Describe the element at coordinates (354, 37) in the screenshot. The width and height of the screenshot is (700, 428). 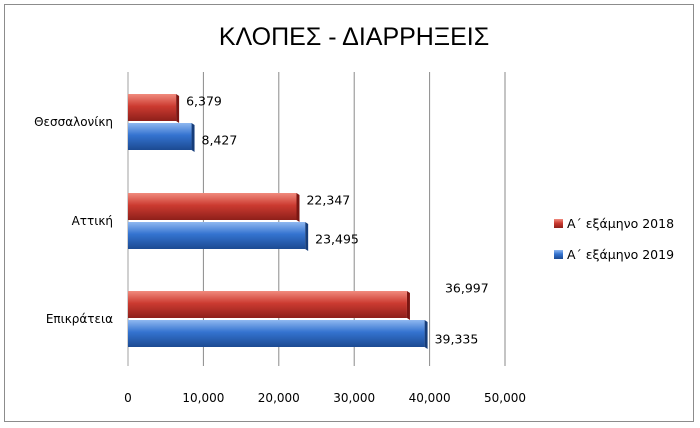
I see `chart-title: ΚΛΟΠΕΣ - ΔΙΑΡΡΗΞΕΙΣ` at that location.